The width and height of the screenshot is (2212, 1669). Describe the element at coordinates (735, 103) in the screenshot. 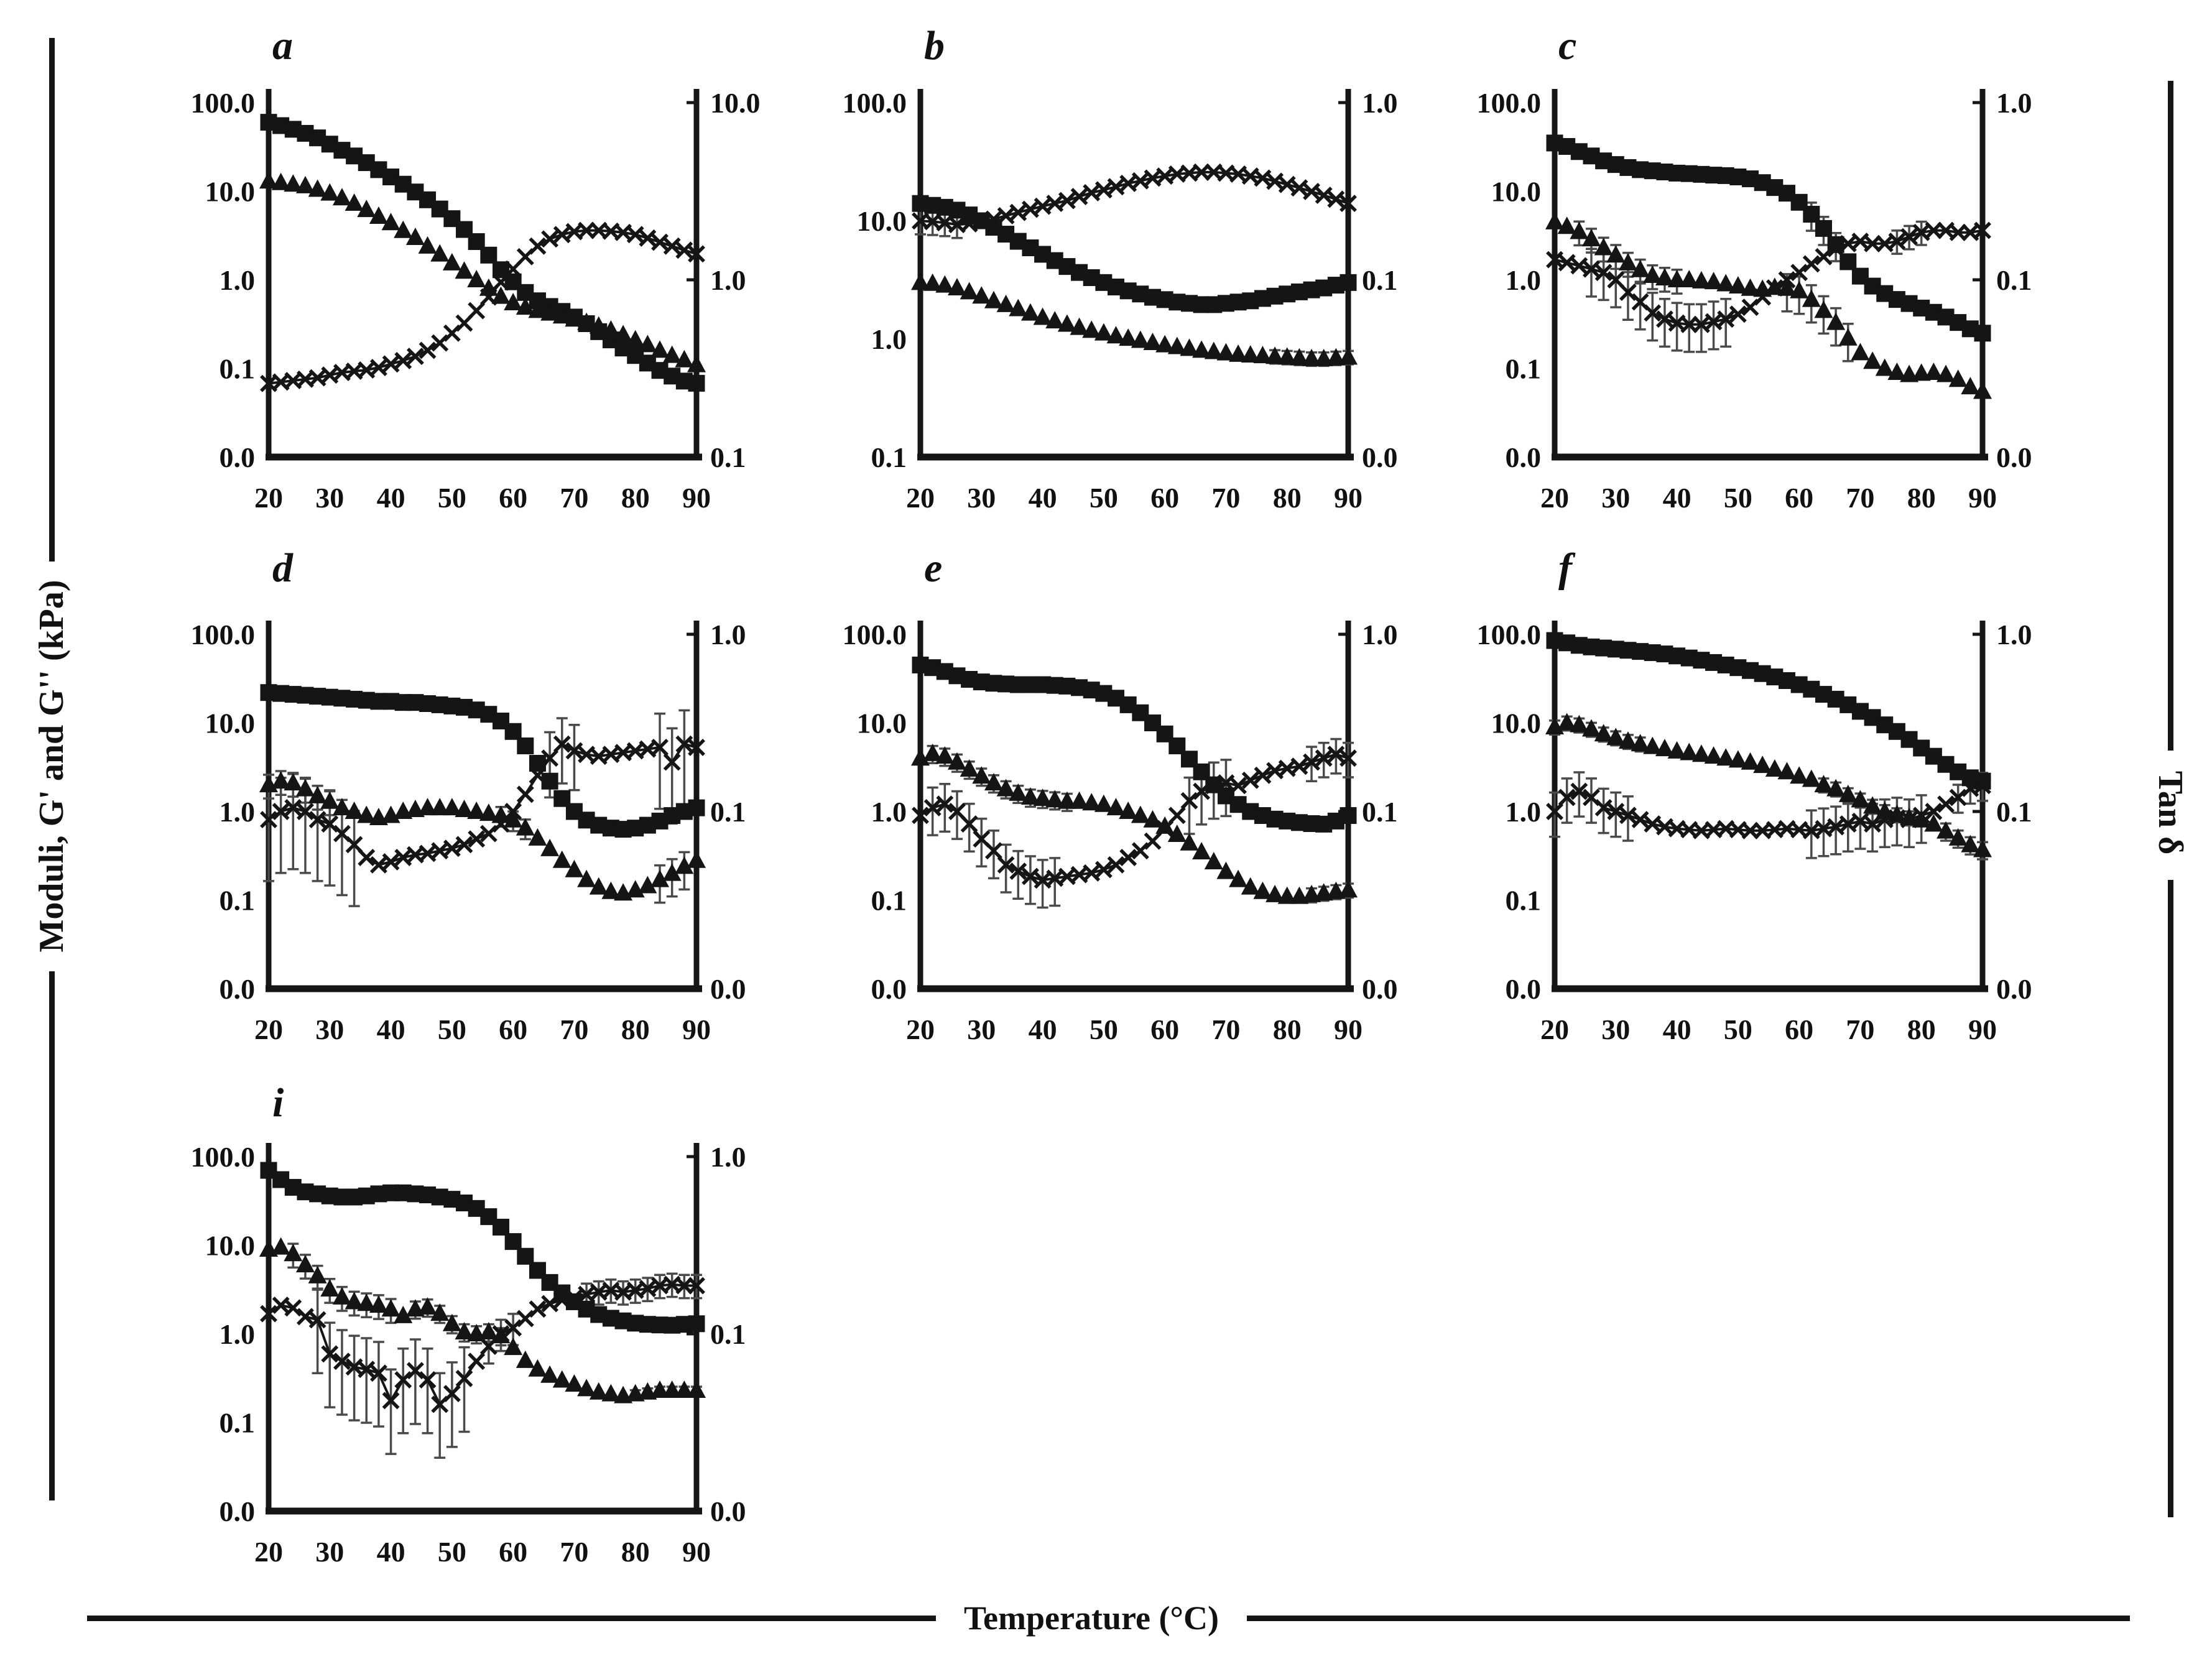

I see `right-tick-label: 10.0` at that location.